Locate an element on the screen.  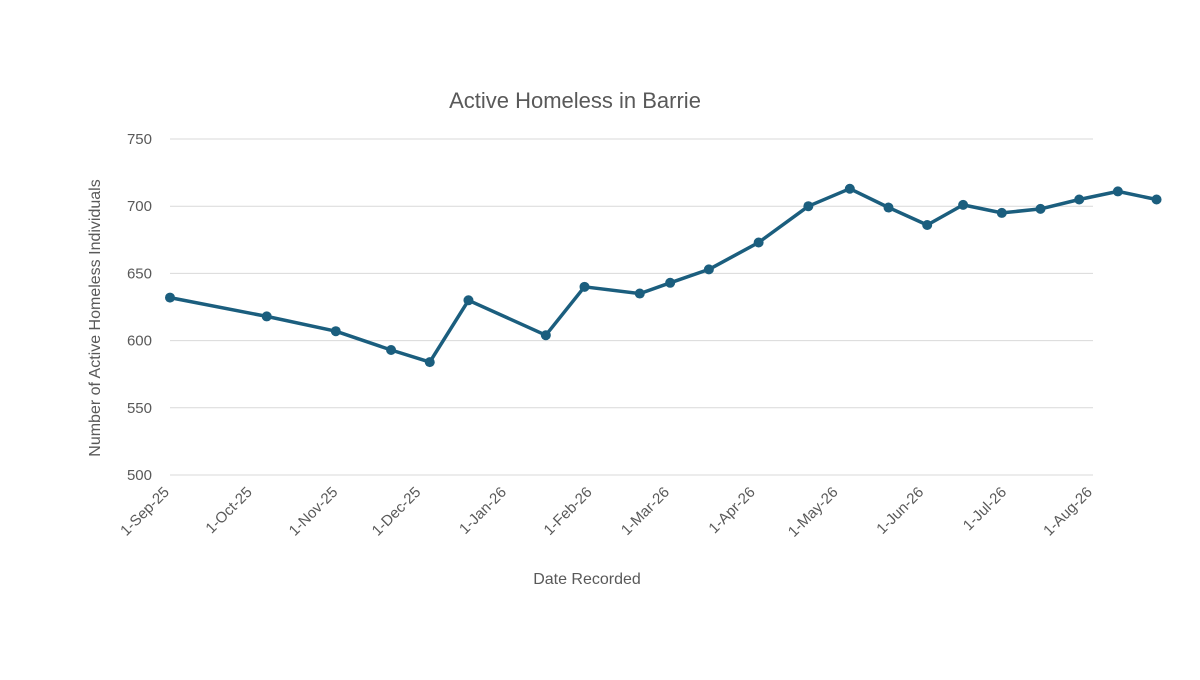
x-tick-label: 1-Jul-26 is located at coordinates (985, 509).